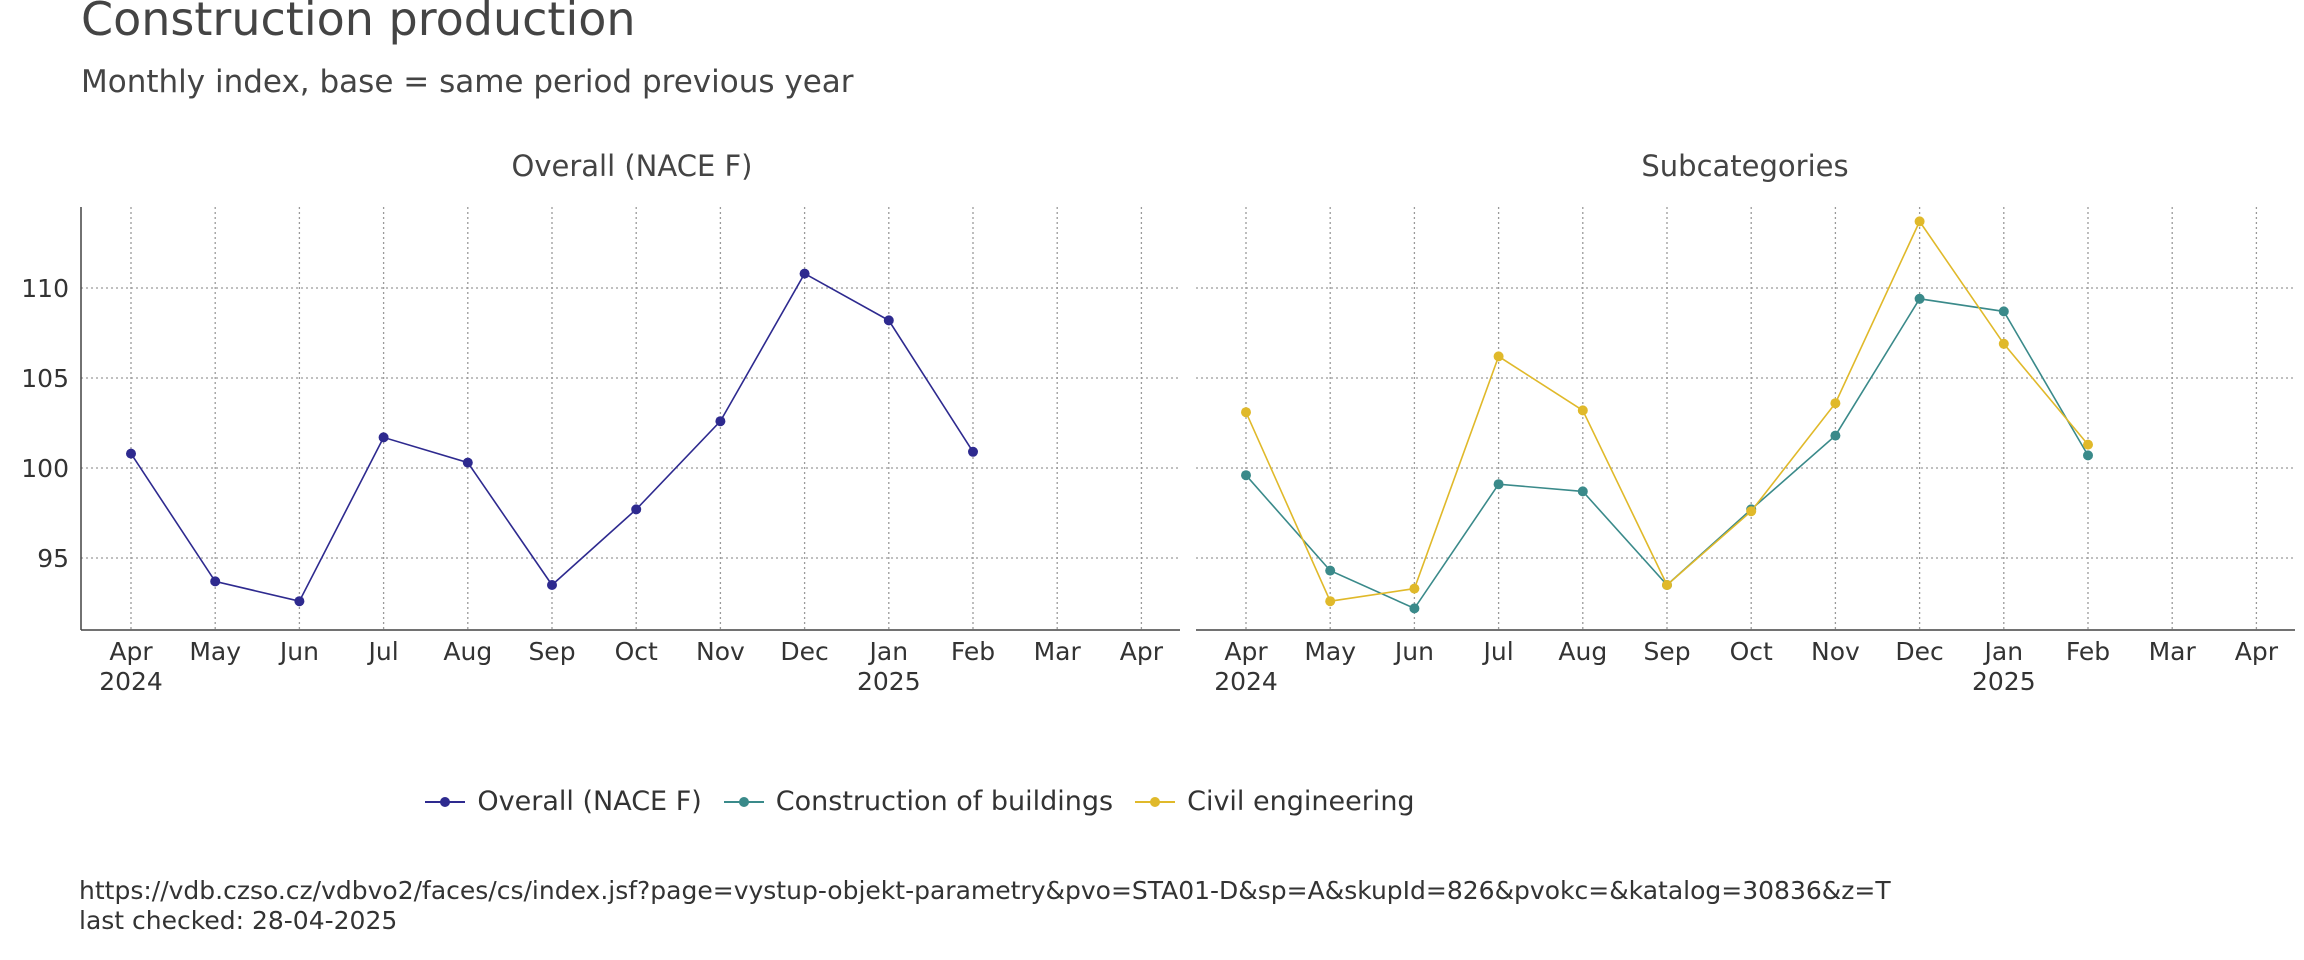  What do you see at coordinates (743, 801) in the screenshot?
I see `legend-key-buildings` at bounding box center [743, 801].